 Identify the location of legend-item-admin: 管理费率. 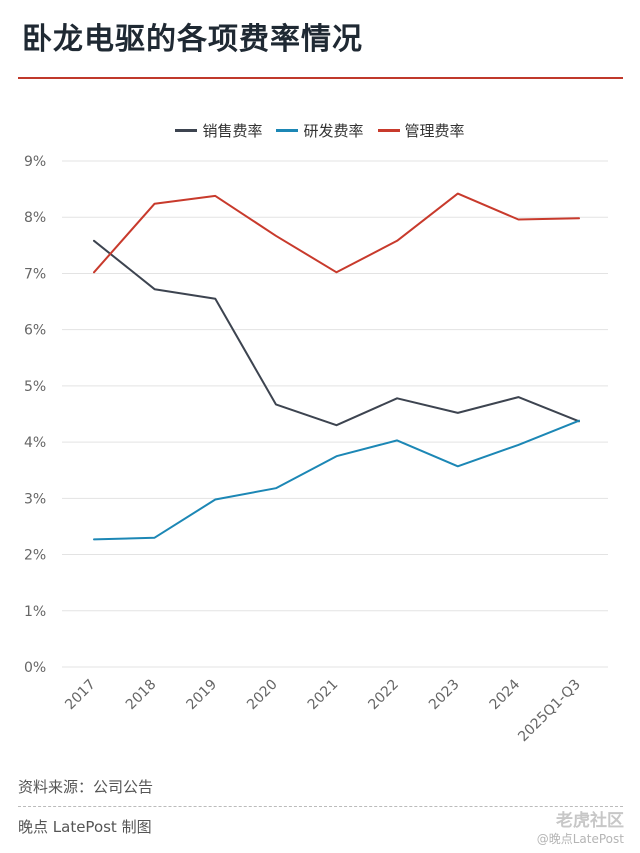
(421, 130).